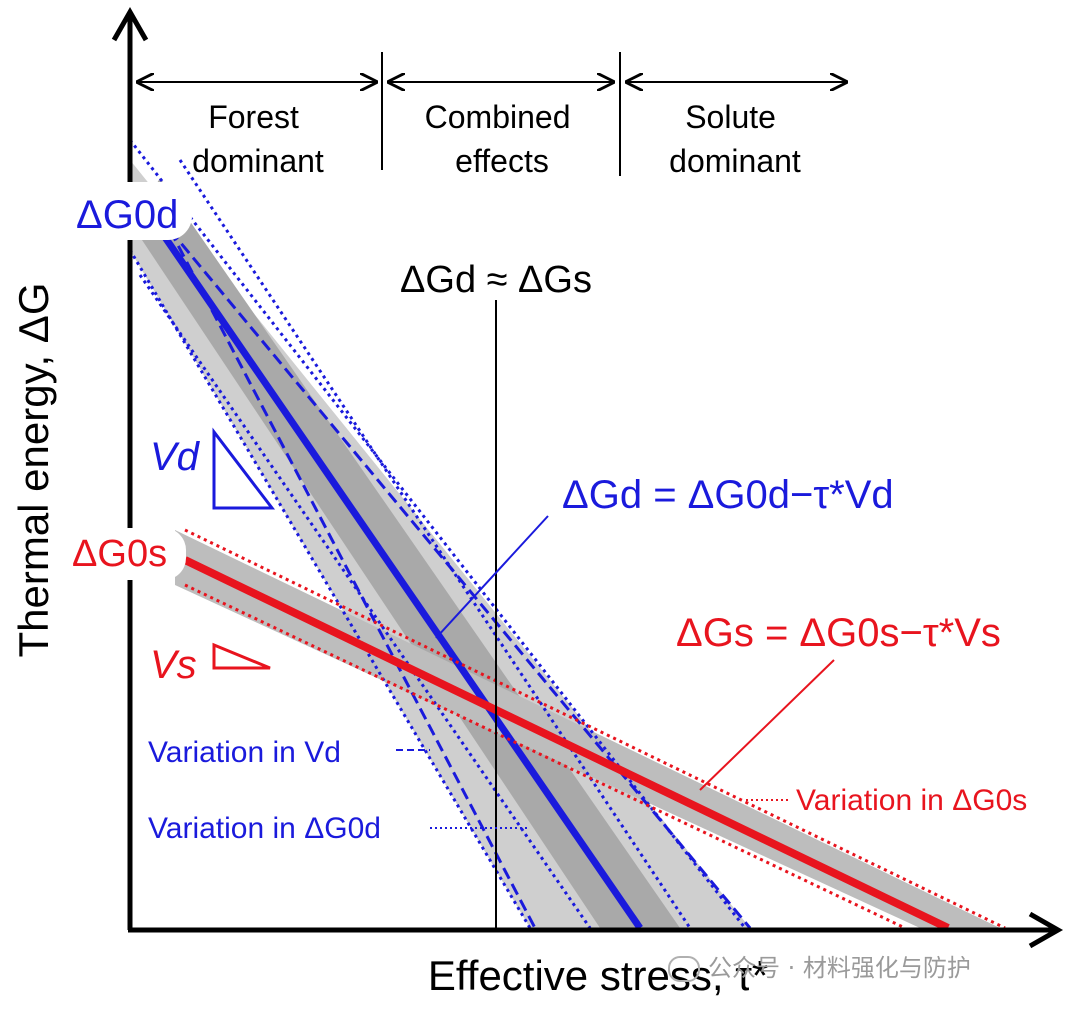  I want to click on solute-equation-leader, so click(767, 725).